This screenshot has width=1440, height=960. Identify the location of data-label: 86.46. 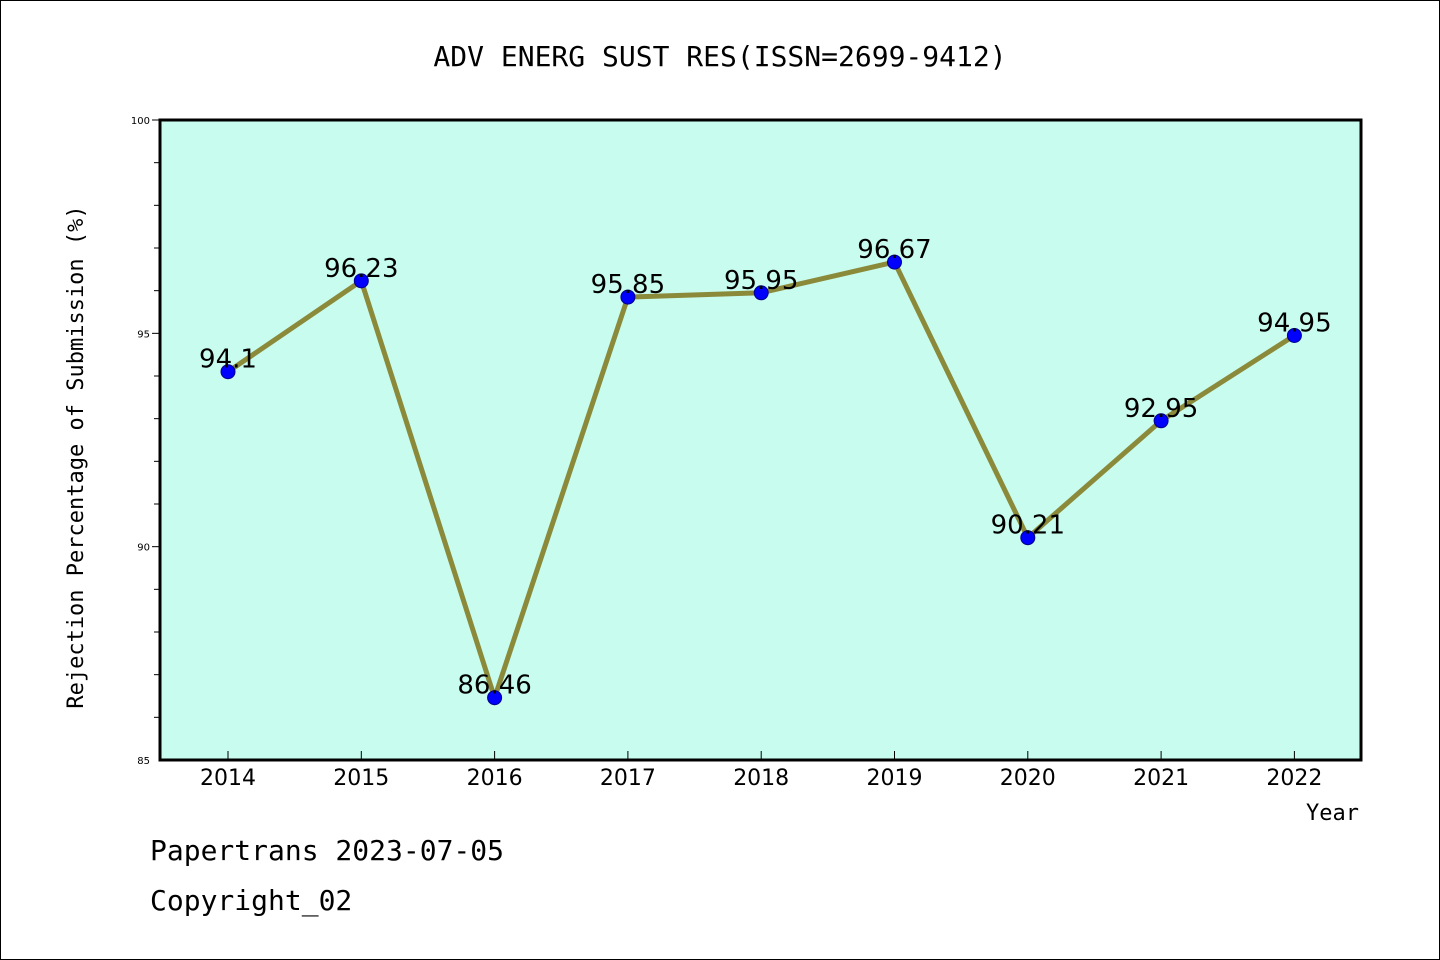
(494, 686).